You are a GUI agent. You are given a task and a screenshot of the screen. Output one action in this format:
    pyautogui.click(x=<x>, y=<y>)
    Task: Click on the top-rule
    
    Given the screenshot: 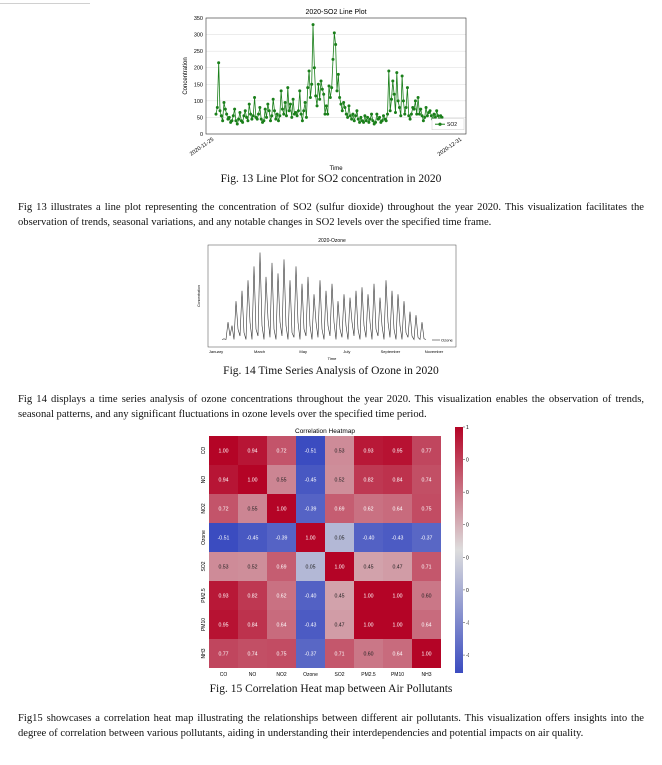 What is the action you would take?
    pyautogui.click(x=45, y=2)
    